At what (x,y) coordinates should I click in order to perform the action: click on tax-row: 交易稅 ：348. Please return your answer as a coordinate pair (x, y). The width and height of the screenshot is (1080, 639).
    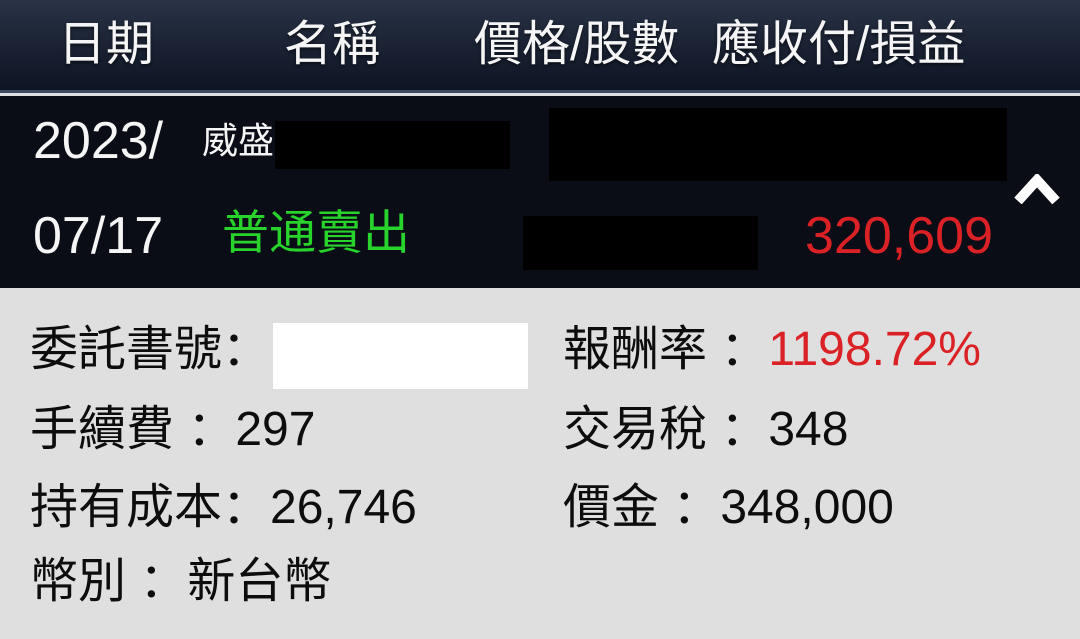
    Looking at the image, I should click on (706, 430).